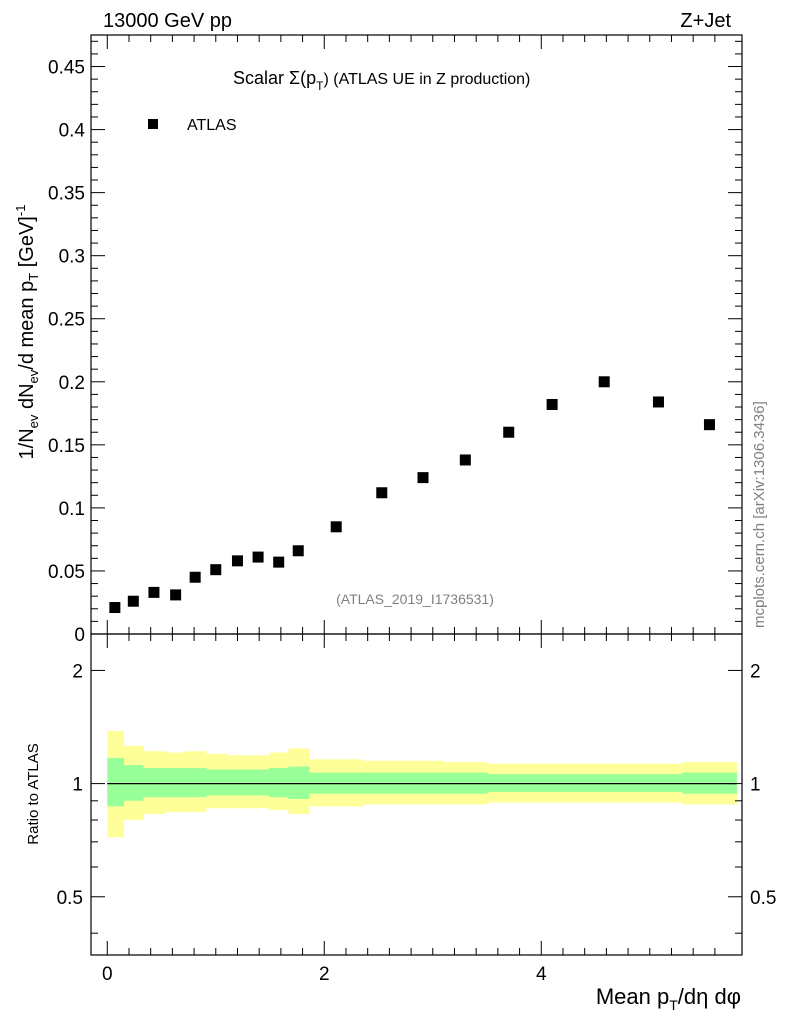  What do you see at coordinates (212, 125) in the screenshot?
I see `legend-label: ATLAS` at bounding box center [212, 125].